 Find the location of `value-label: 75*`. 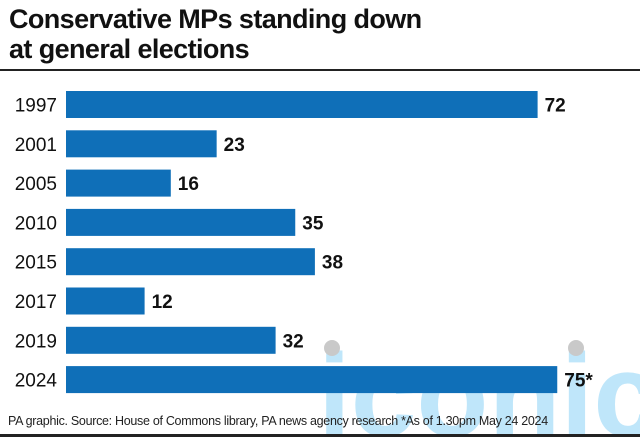

value-label: 75* is located at coordinates (578, 381).